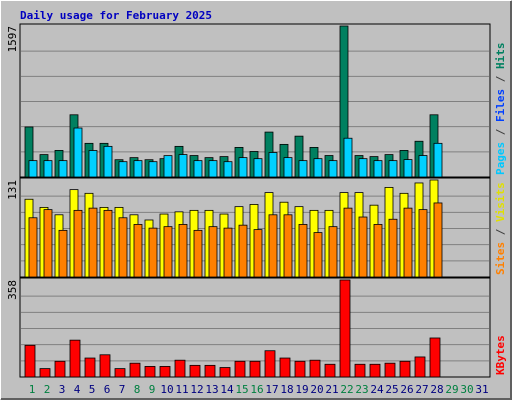 The width and height of the screenshot is (512, 400). What do you see at coordinates (316, 389) in the screenshot?
I see `x-tick-label: 20` at bounding box center [316, 389].